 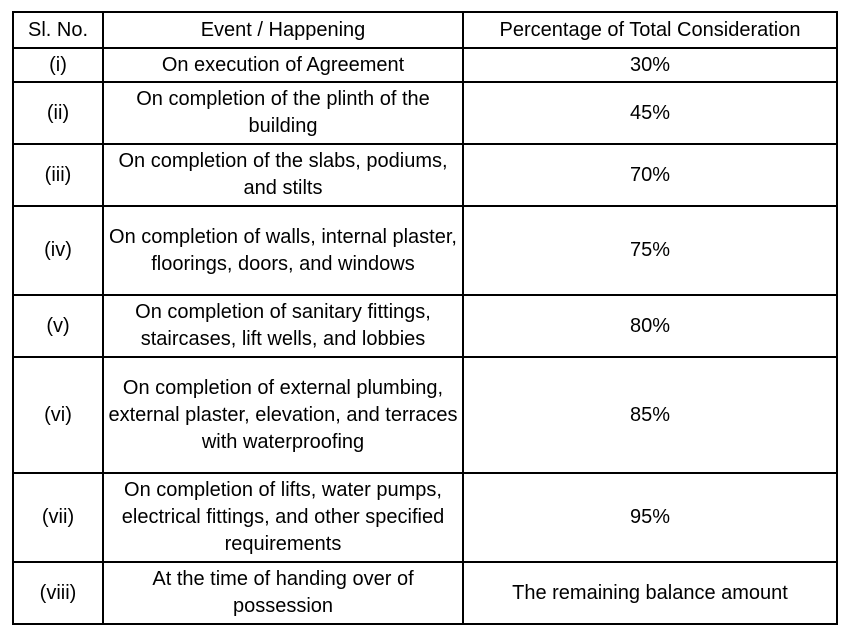 I want to click on row-percentage: 30%, so click(x=650, y=65).